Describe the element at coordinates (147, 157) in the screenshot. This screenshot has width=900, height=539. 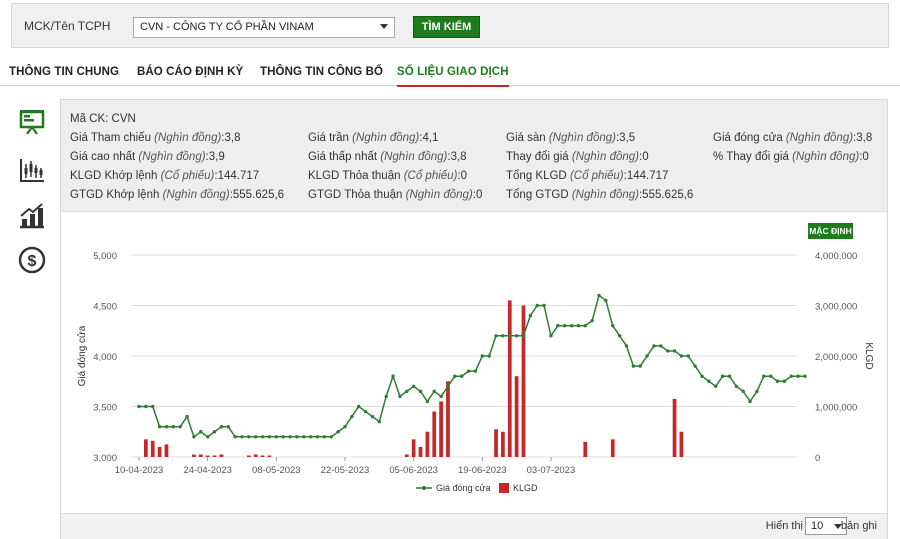
I see `info-item: Giá cao nhất (Nghìn đồng):3,9` at that location.